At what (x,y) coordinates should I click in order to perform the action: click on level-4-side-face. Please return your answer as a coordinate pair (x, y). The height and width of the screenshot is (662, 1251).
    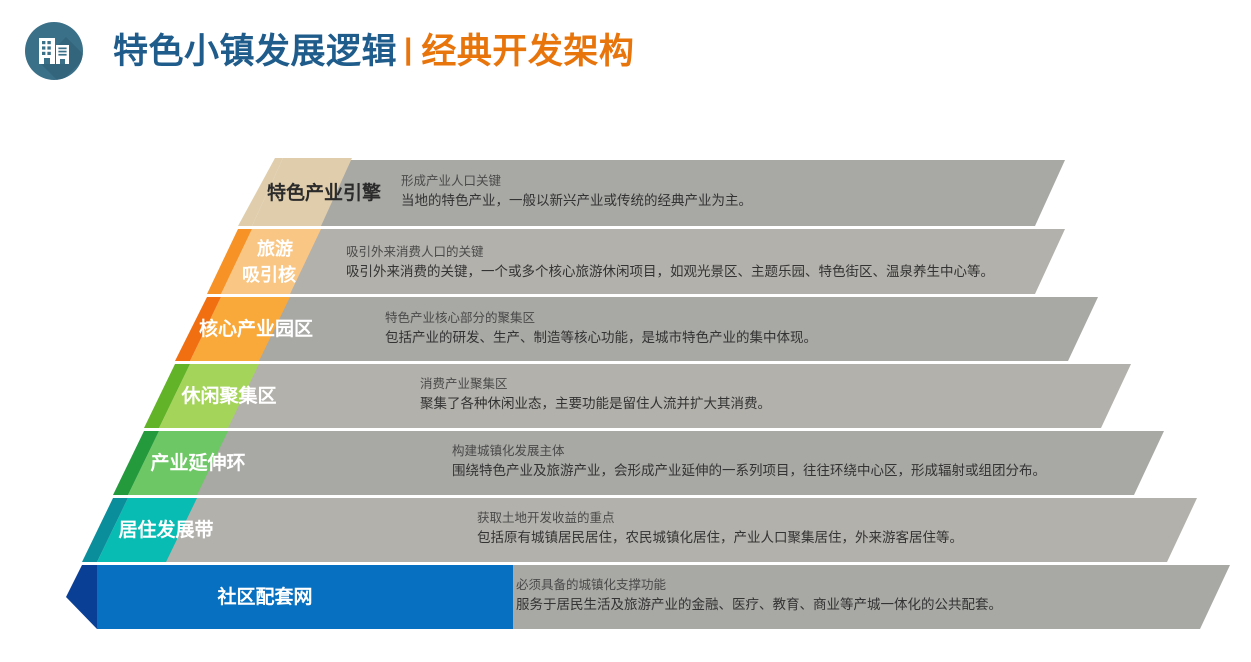
    Looking at the image, I should click on (167, 396).